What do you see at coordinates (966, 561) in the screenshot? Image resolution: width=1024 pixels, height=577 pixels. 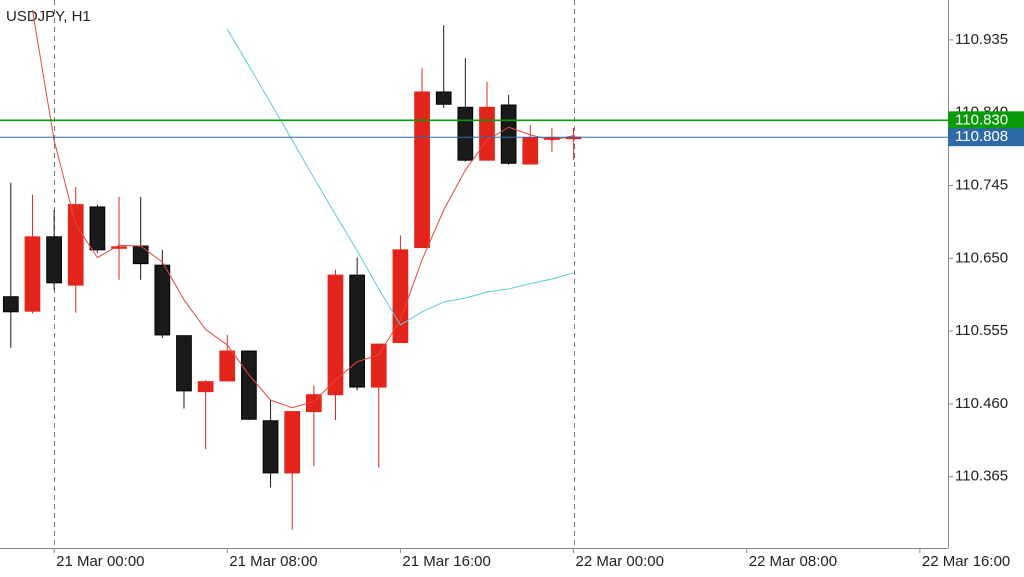 I see `x-tick-label: 22 Mar 16:00` at bounding box center [966, 561].